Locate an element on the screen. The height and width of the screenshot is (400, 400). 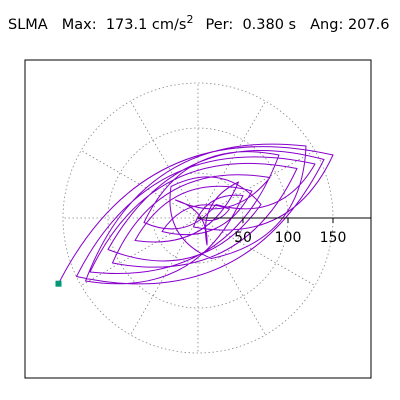
start-marker-layer is located at coordinates (58, 283).